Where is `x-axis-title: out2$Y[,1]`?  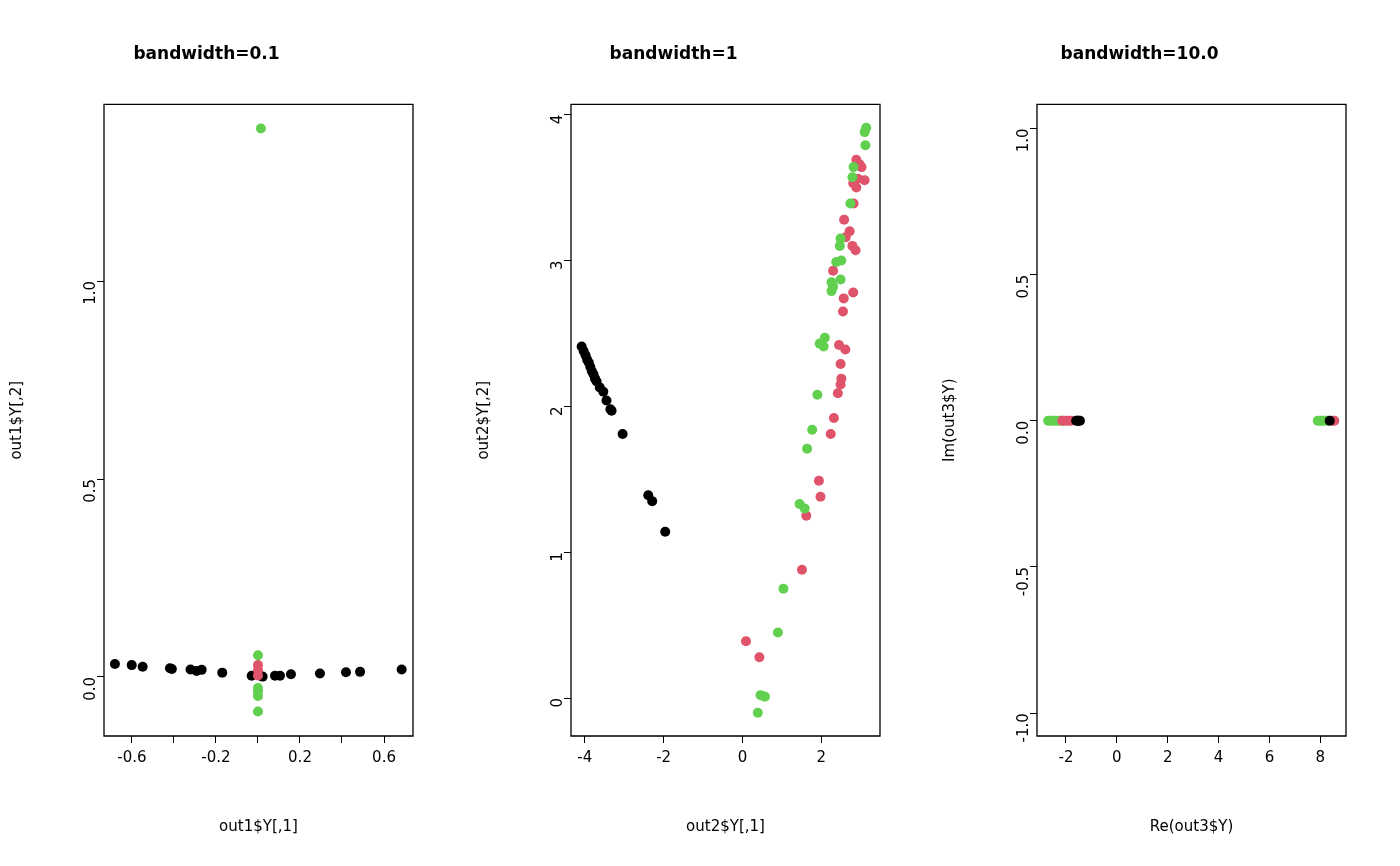
x-axis-title: out2$Y[,1] is located at coordinates (725, 825).